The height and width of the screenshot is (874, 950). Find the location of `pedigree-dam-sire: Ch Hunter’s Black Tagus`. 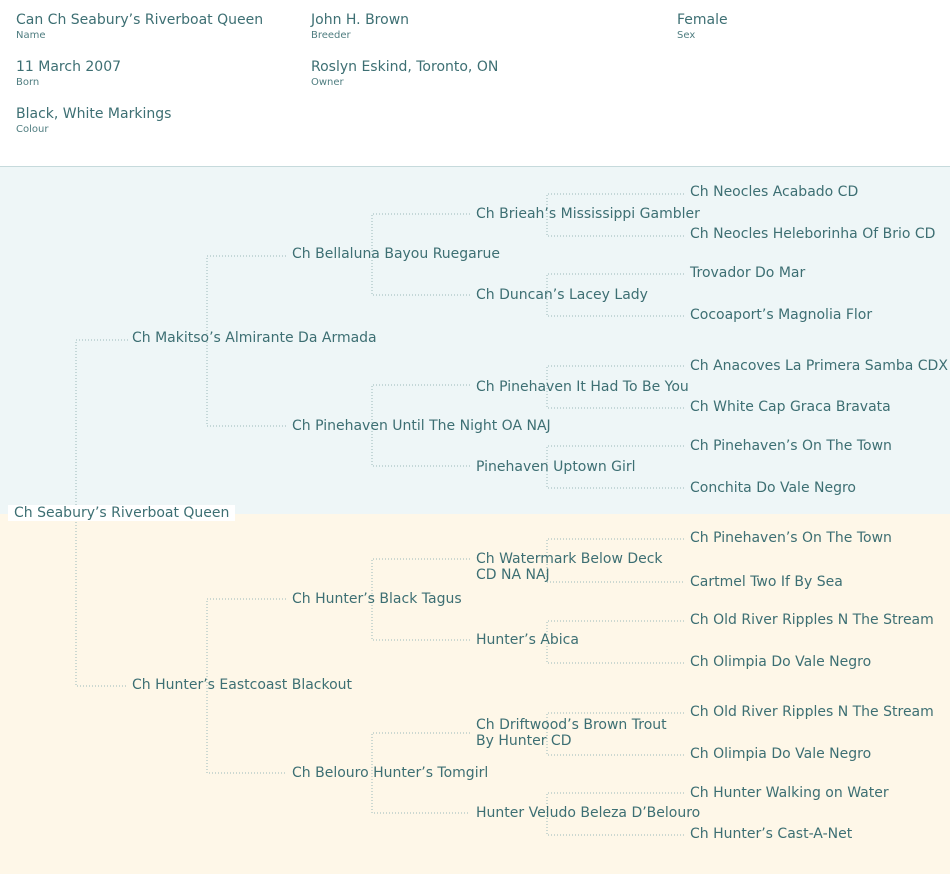

pedigree-dam-sire: Ch Hunter’s Black Tagus is located at coordinates (377, 599).